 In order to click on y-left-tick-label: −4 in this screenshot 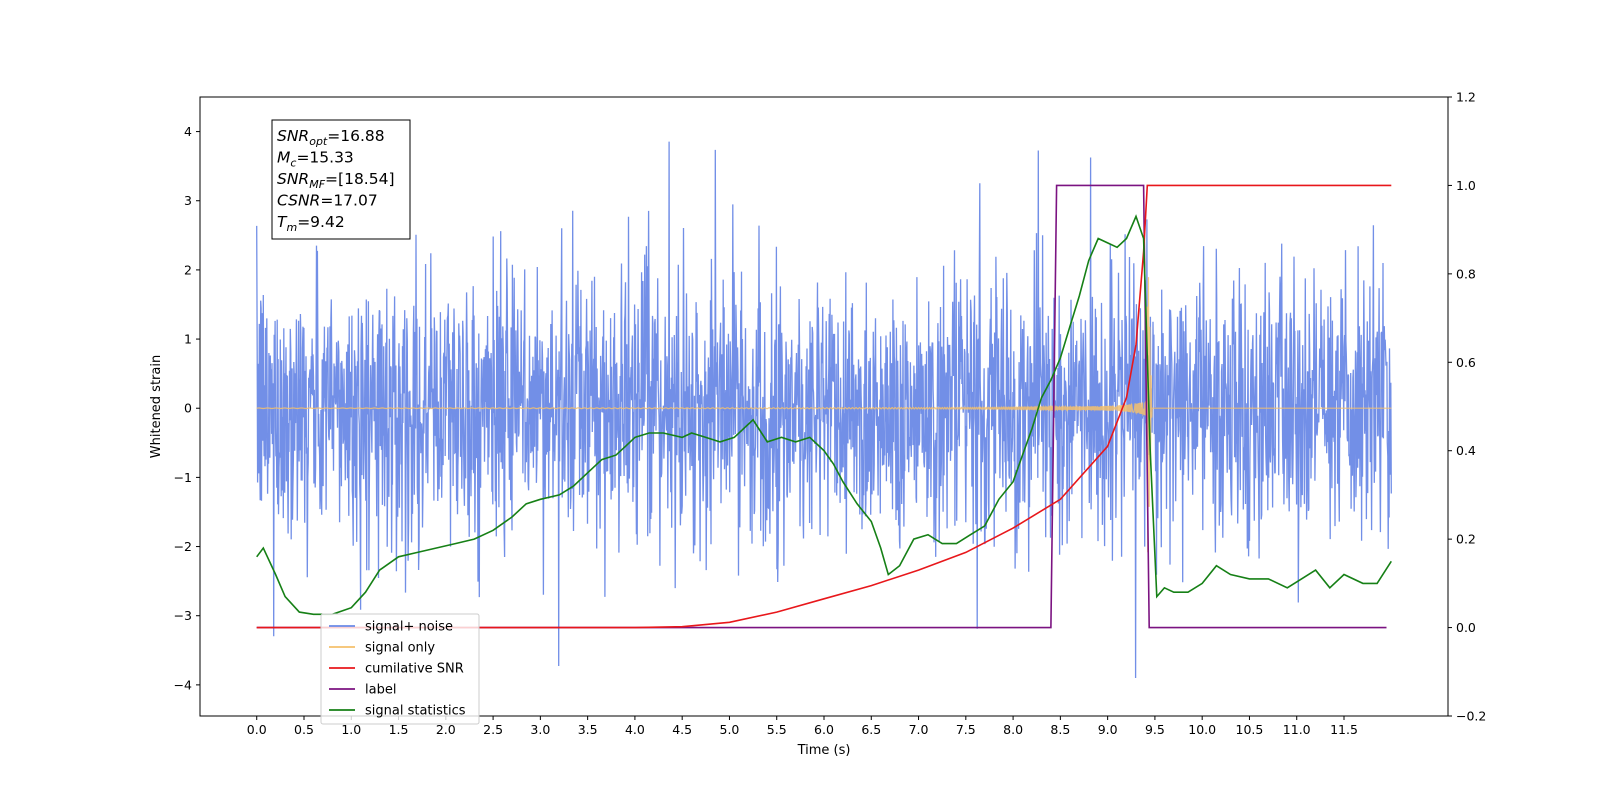, I will do `click(183, 684)`.